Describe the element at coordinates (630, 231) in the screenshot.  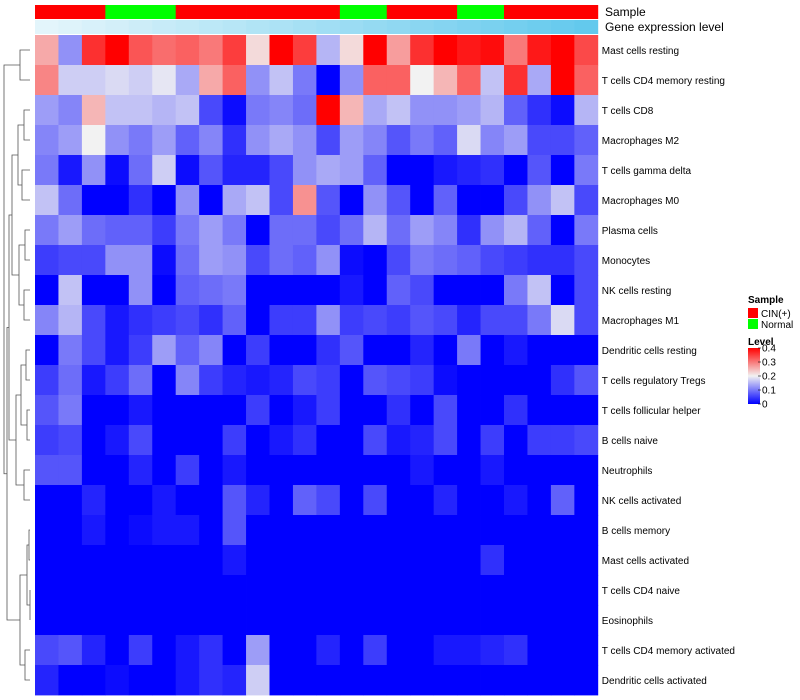
I see `row-label: Plasma cells` at that location.